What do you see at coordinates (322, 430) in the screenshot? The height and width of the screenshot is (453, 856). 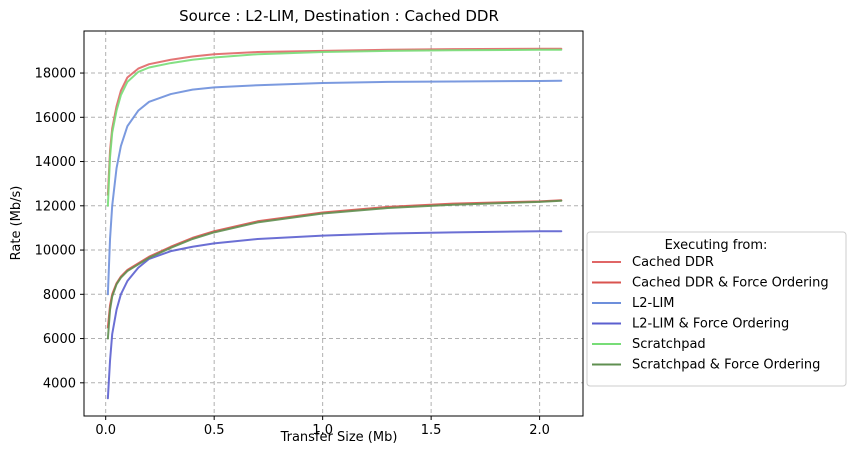 I see `x-tick-label: 1.0` at bounding box center [322, 430].